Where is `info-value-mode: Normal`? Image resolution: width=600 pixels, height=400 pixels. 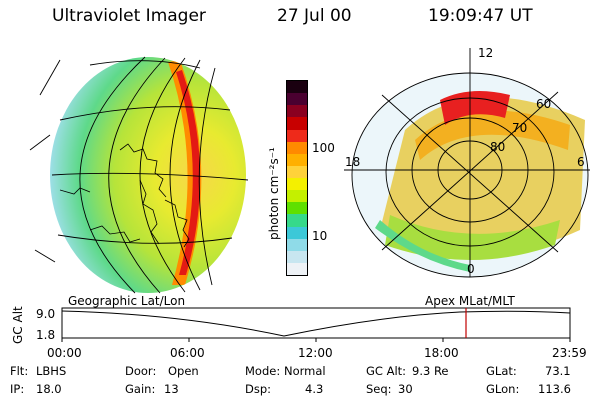
info-value-mode: Normal is located at coordinates (305, 371).